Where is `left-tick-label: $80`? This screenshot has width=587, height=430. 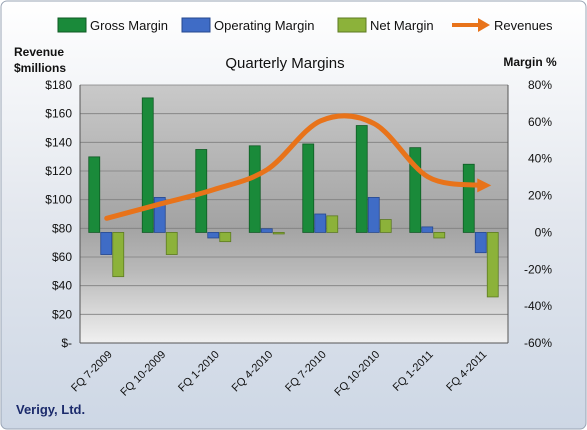 left-tick-label: $80 is located at coordinates (62, 228).